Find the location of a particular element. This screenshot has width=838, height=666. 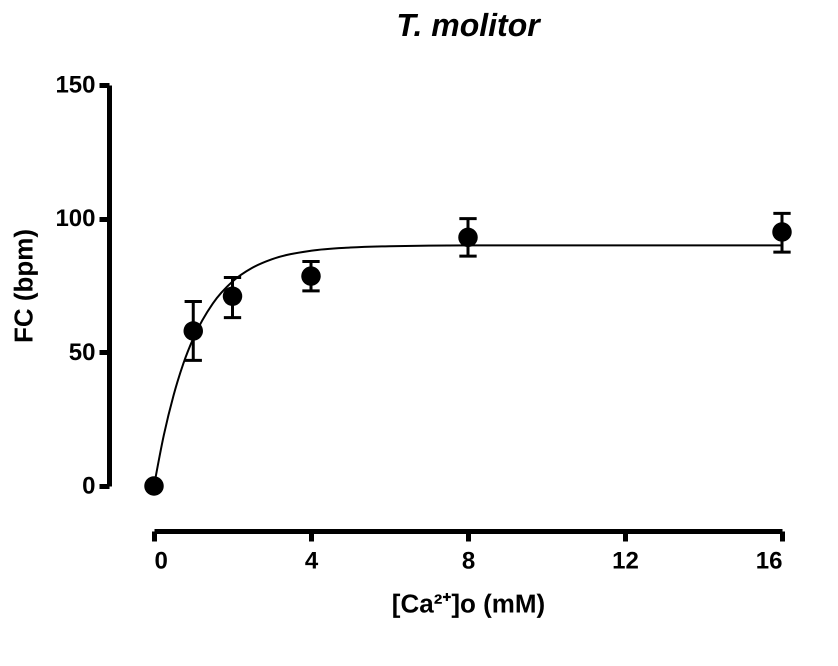

x-tick-label: 12 is located at coordinates (625, 561).